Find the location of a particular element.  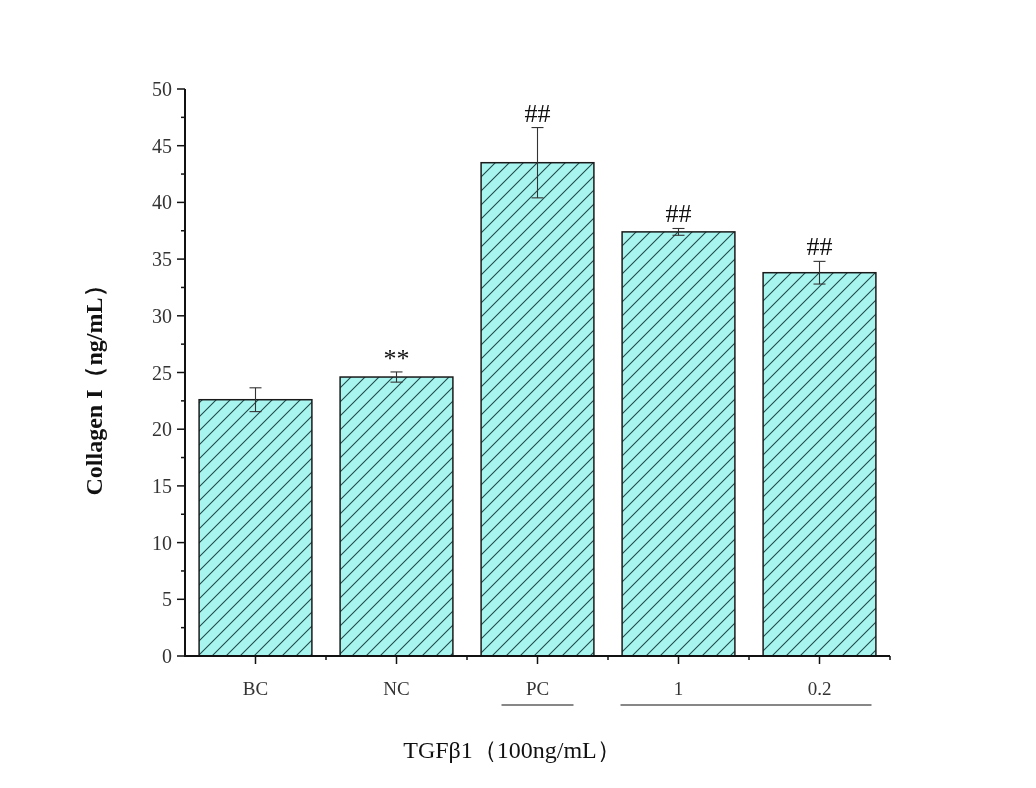

y-tick-label: 5 is located at coordinates (167, 599).